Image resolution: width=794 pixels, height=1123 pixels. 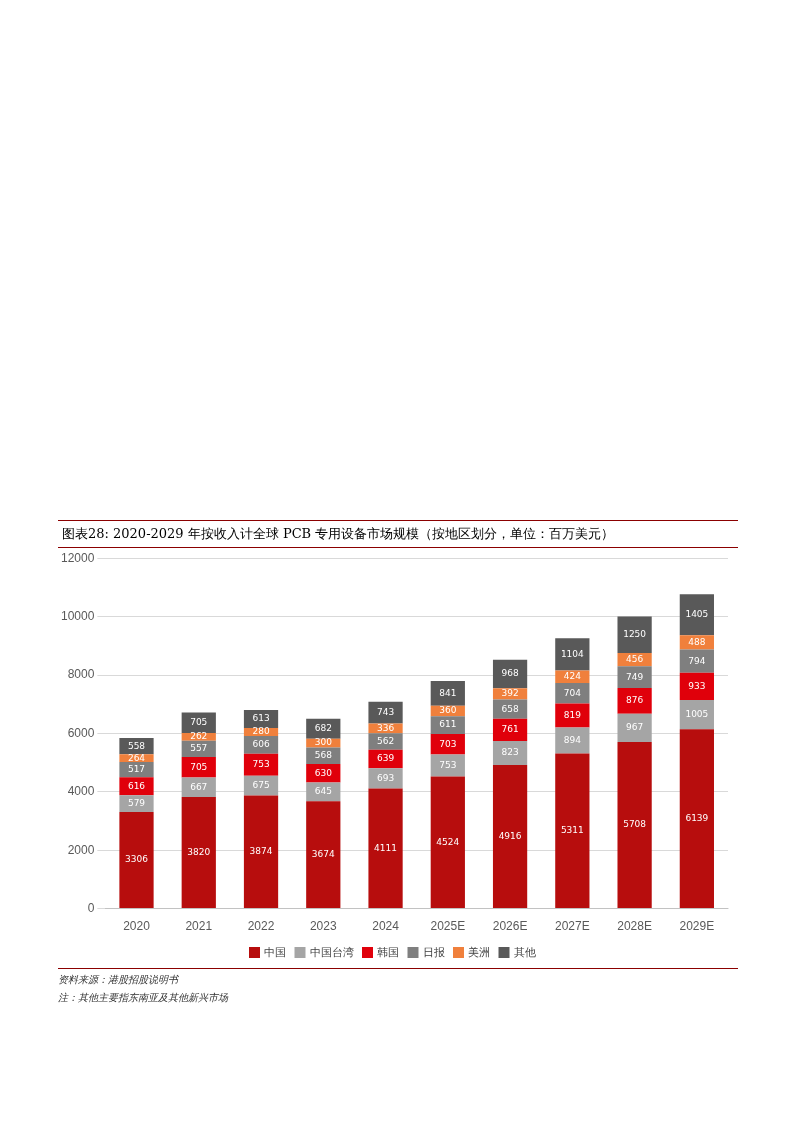 What do you see at coordinates (635, 658) in the screenshot?
I see `data-label: 456` at bounding box center [635, 658].